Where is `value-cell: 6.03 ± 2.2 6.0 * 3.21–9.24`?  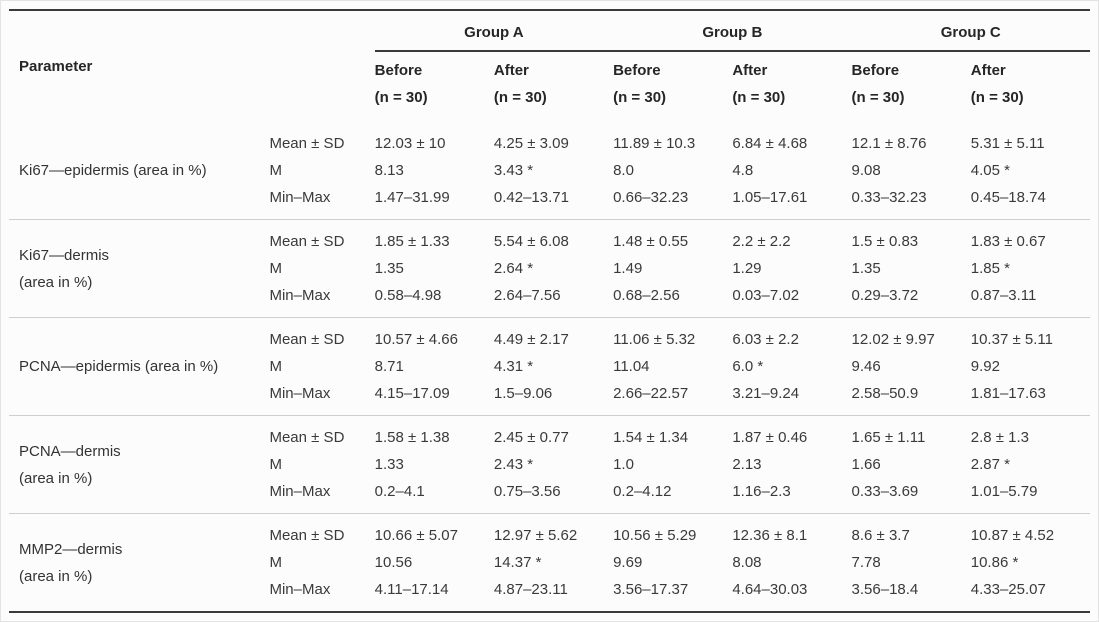
value-cell: 6.03 ± 2.2 6.0 * 3.21–9.24 is located at coordinates (792, 366).